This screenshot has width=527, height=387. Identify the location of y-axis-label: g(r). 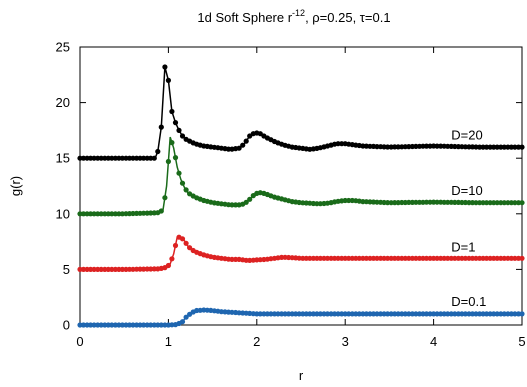
(15, 186).